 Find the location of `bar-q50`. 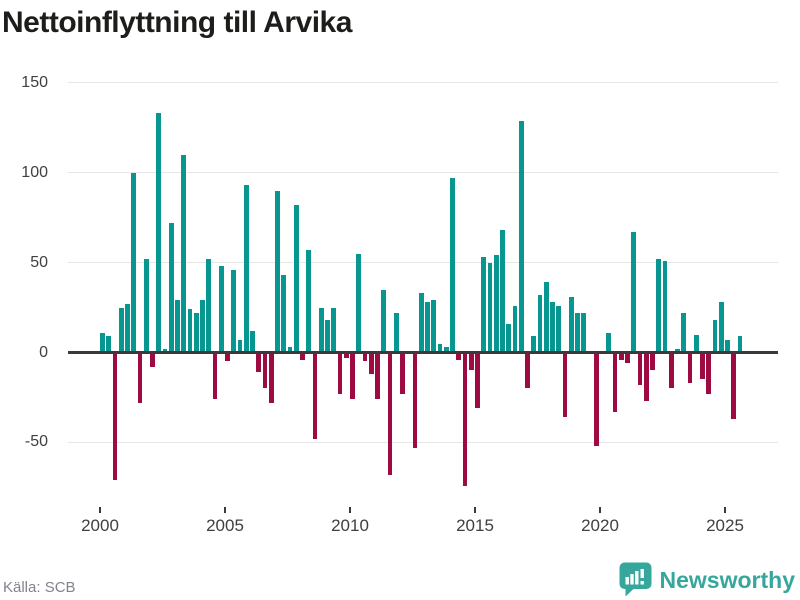

bar-q50 is located at coordinates (415, 400).